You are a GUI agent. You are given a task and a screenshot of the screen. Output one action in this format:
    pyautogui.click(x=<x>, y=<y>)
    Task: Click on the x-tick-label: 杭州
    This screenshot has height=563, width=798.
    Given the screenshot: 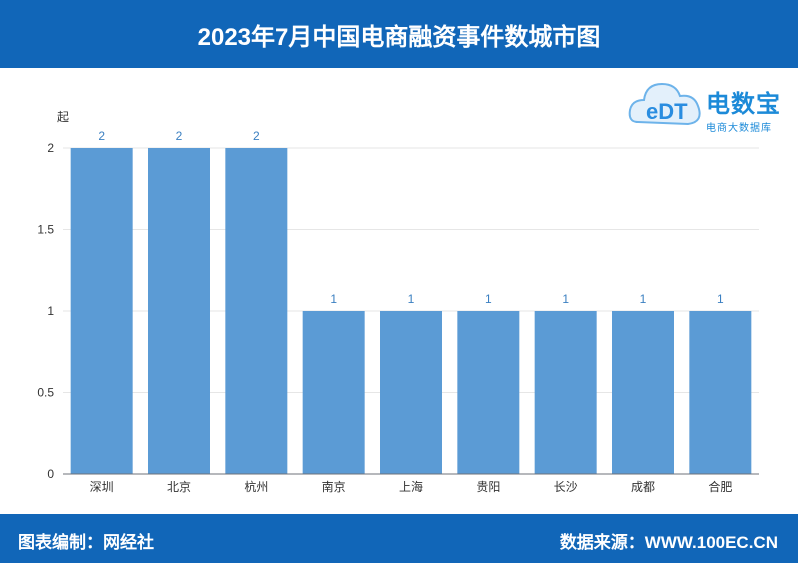 What is the action you would take?
    pyautogui.click(x=256, y=486)
    